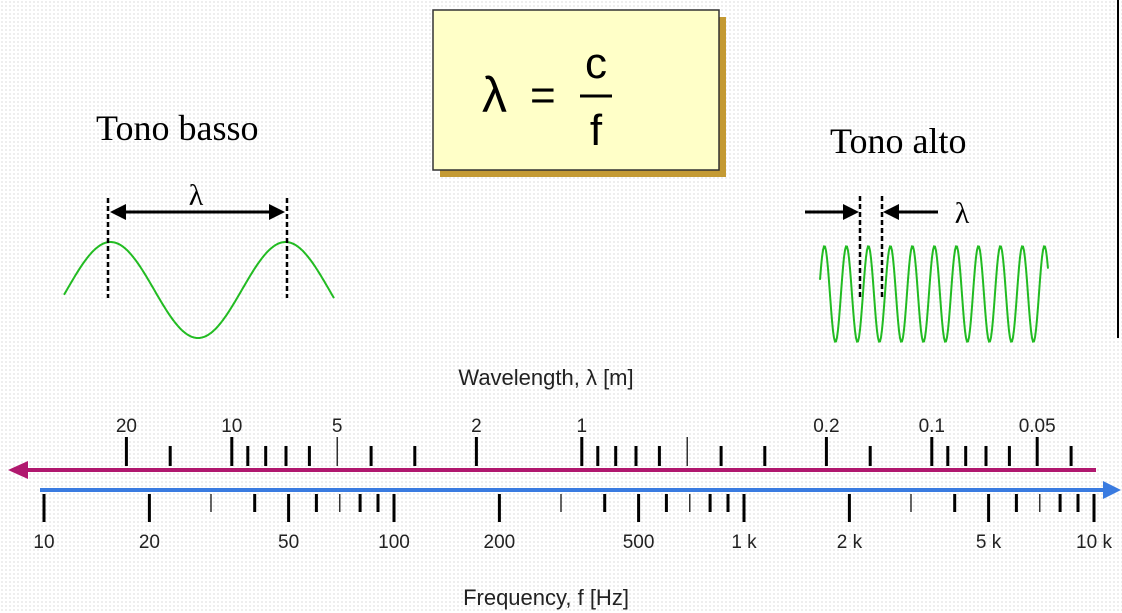 The height and width of the screenshot is (613, 1122). What do you see at coordinates (898, 141) in the screenshot?
I see `high-tone-title: Tono alto` at bounding box center [898, 141].